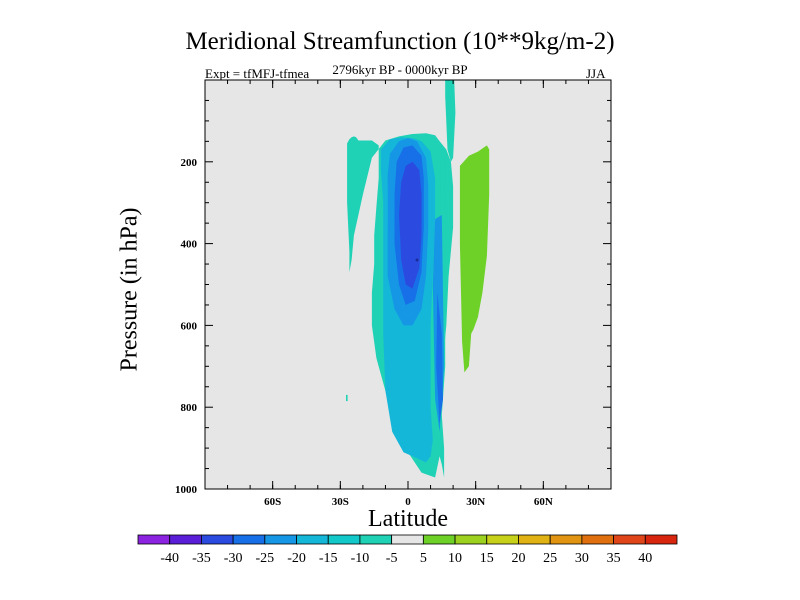  Describe the element at coordinates (582, 558) in the screenshot. I see `colorbar-label: 30` at that location.